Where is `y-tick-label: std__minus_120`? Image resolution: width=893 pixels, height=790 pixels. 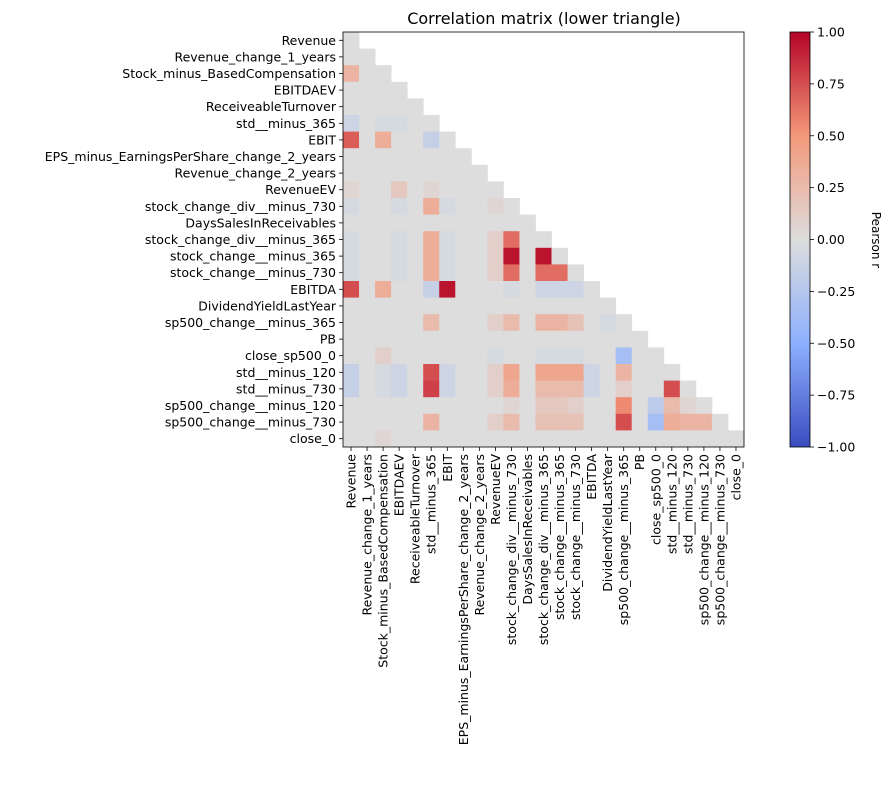 y-tick-label: std__minus_120 is located at coordinates (286, 372).